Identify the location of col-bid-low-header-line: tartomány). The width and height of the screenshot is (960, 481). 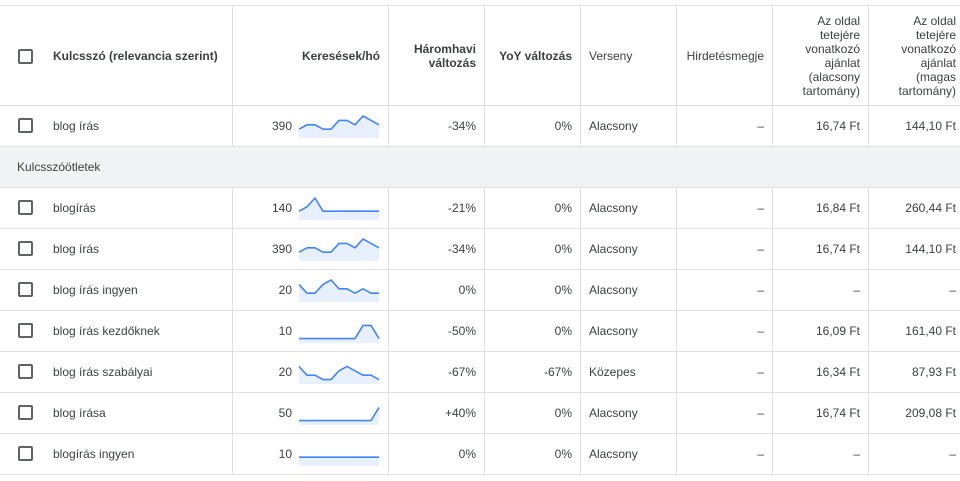
(831, 90).